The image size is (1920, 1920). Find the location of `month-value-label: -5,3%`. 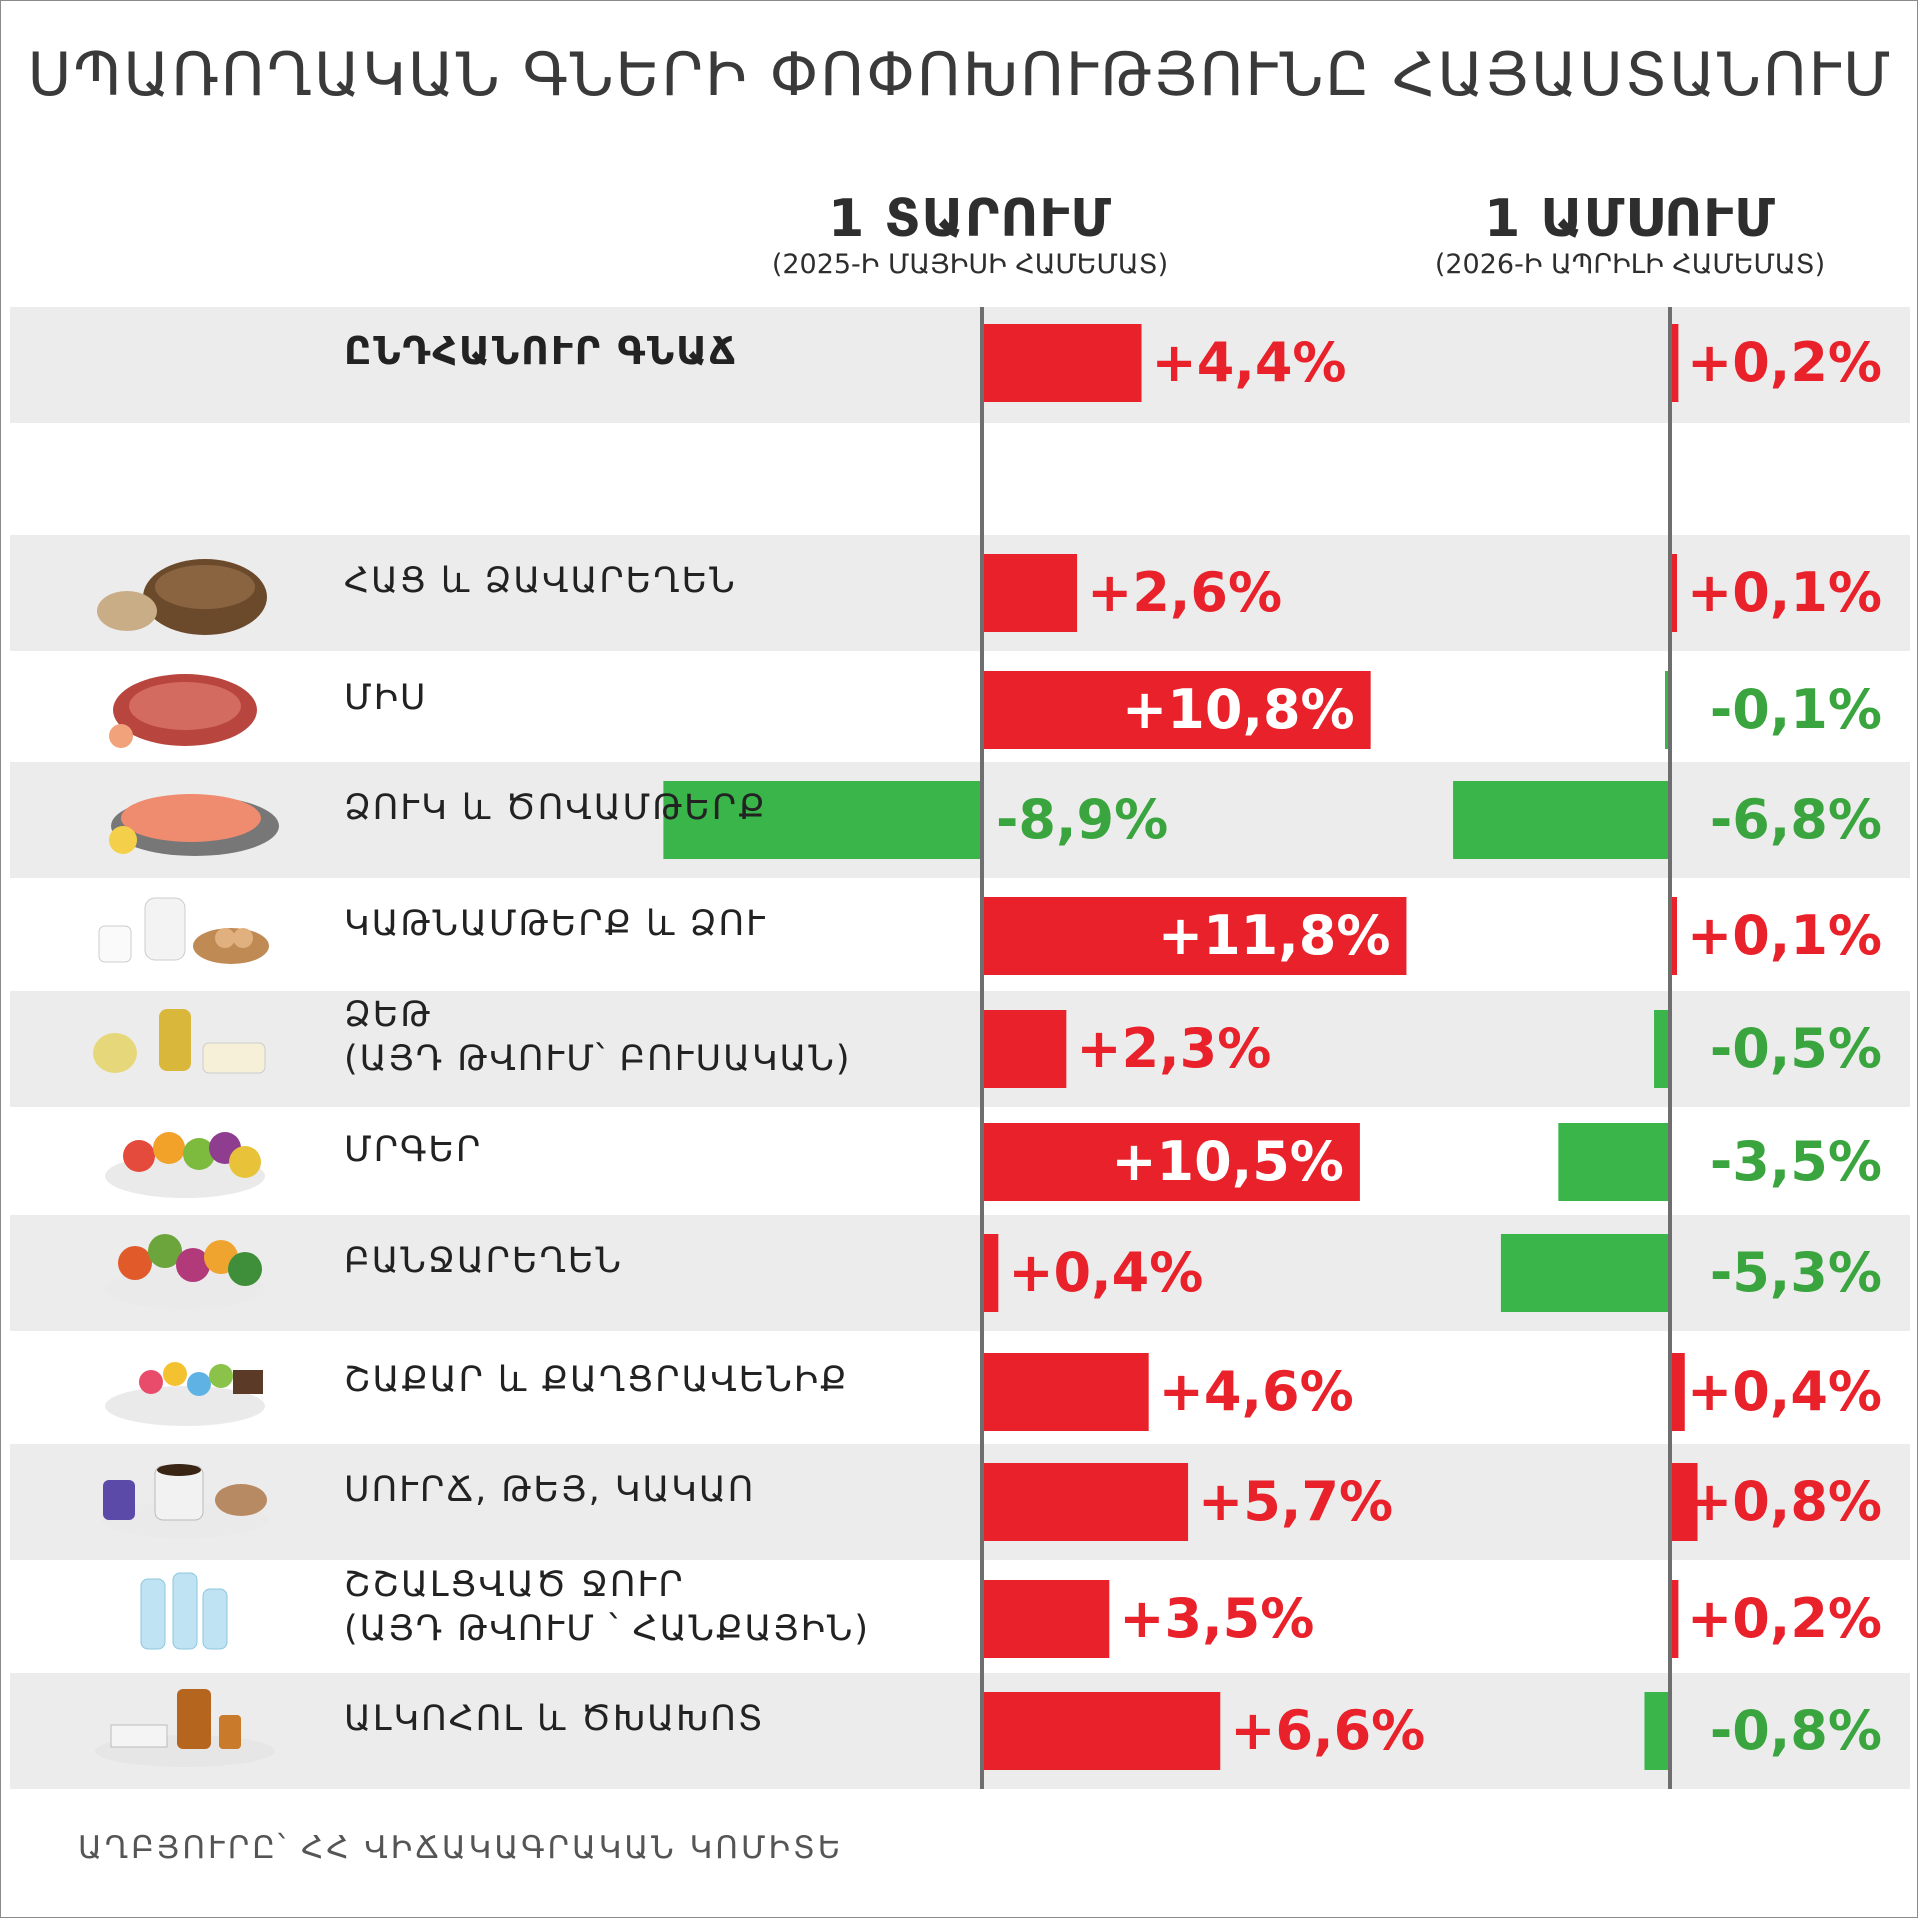

month-value-label: -5,3% is located at coordinates (1795, 1272).